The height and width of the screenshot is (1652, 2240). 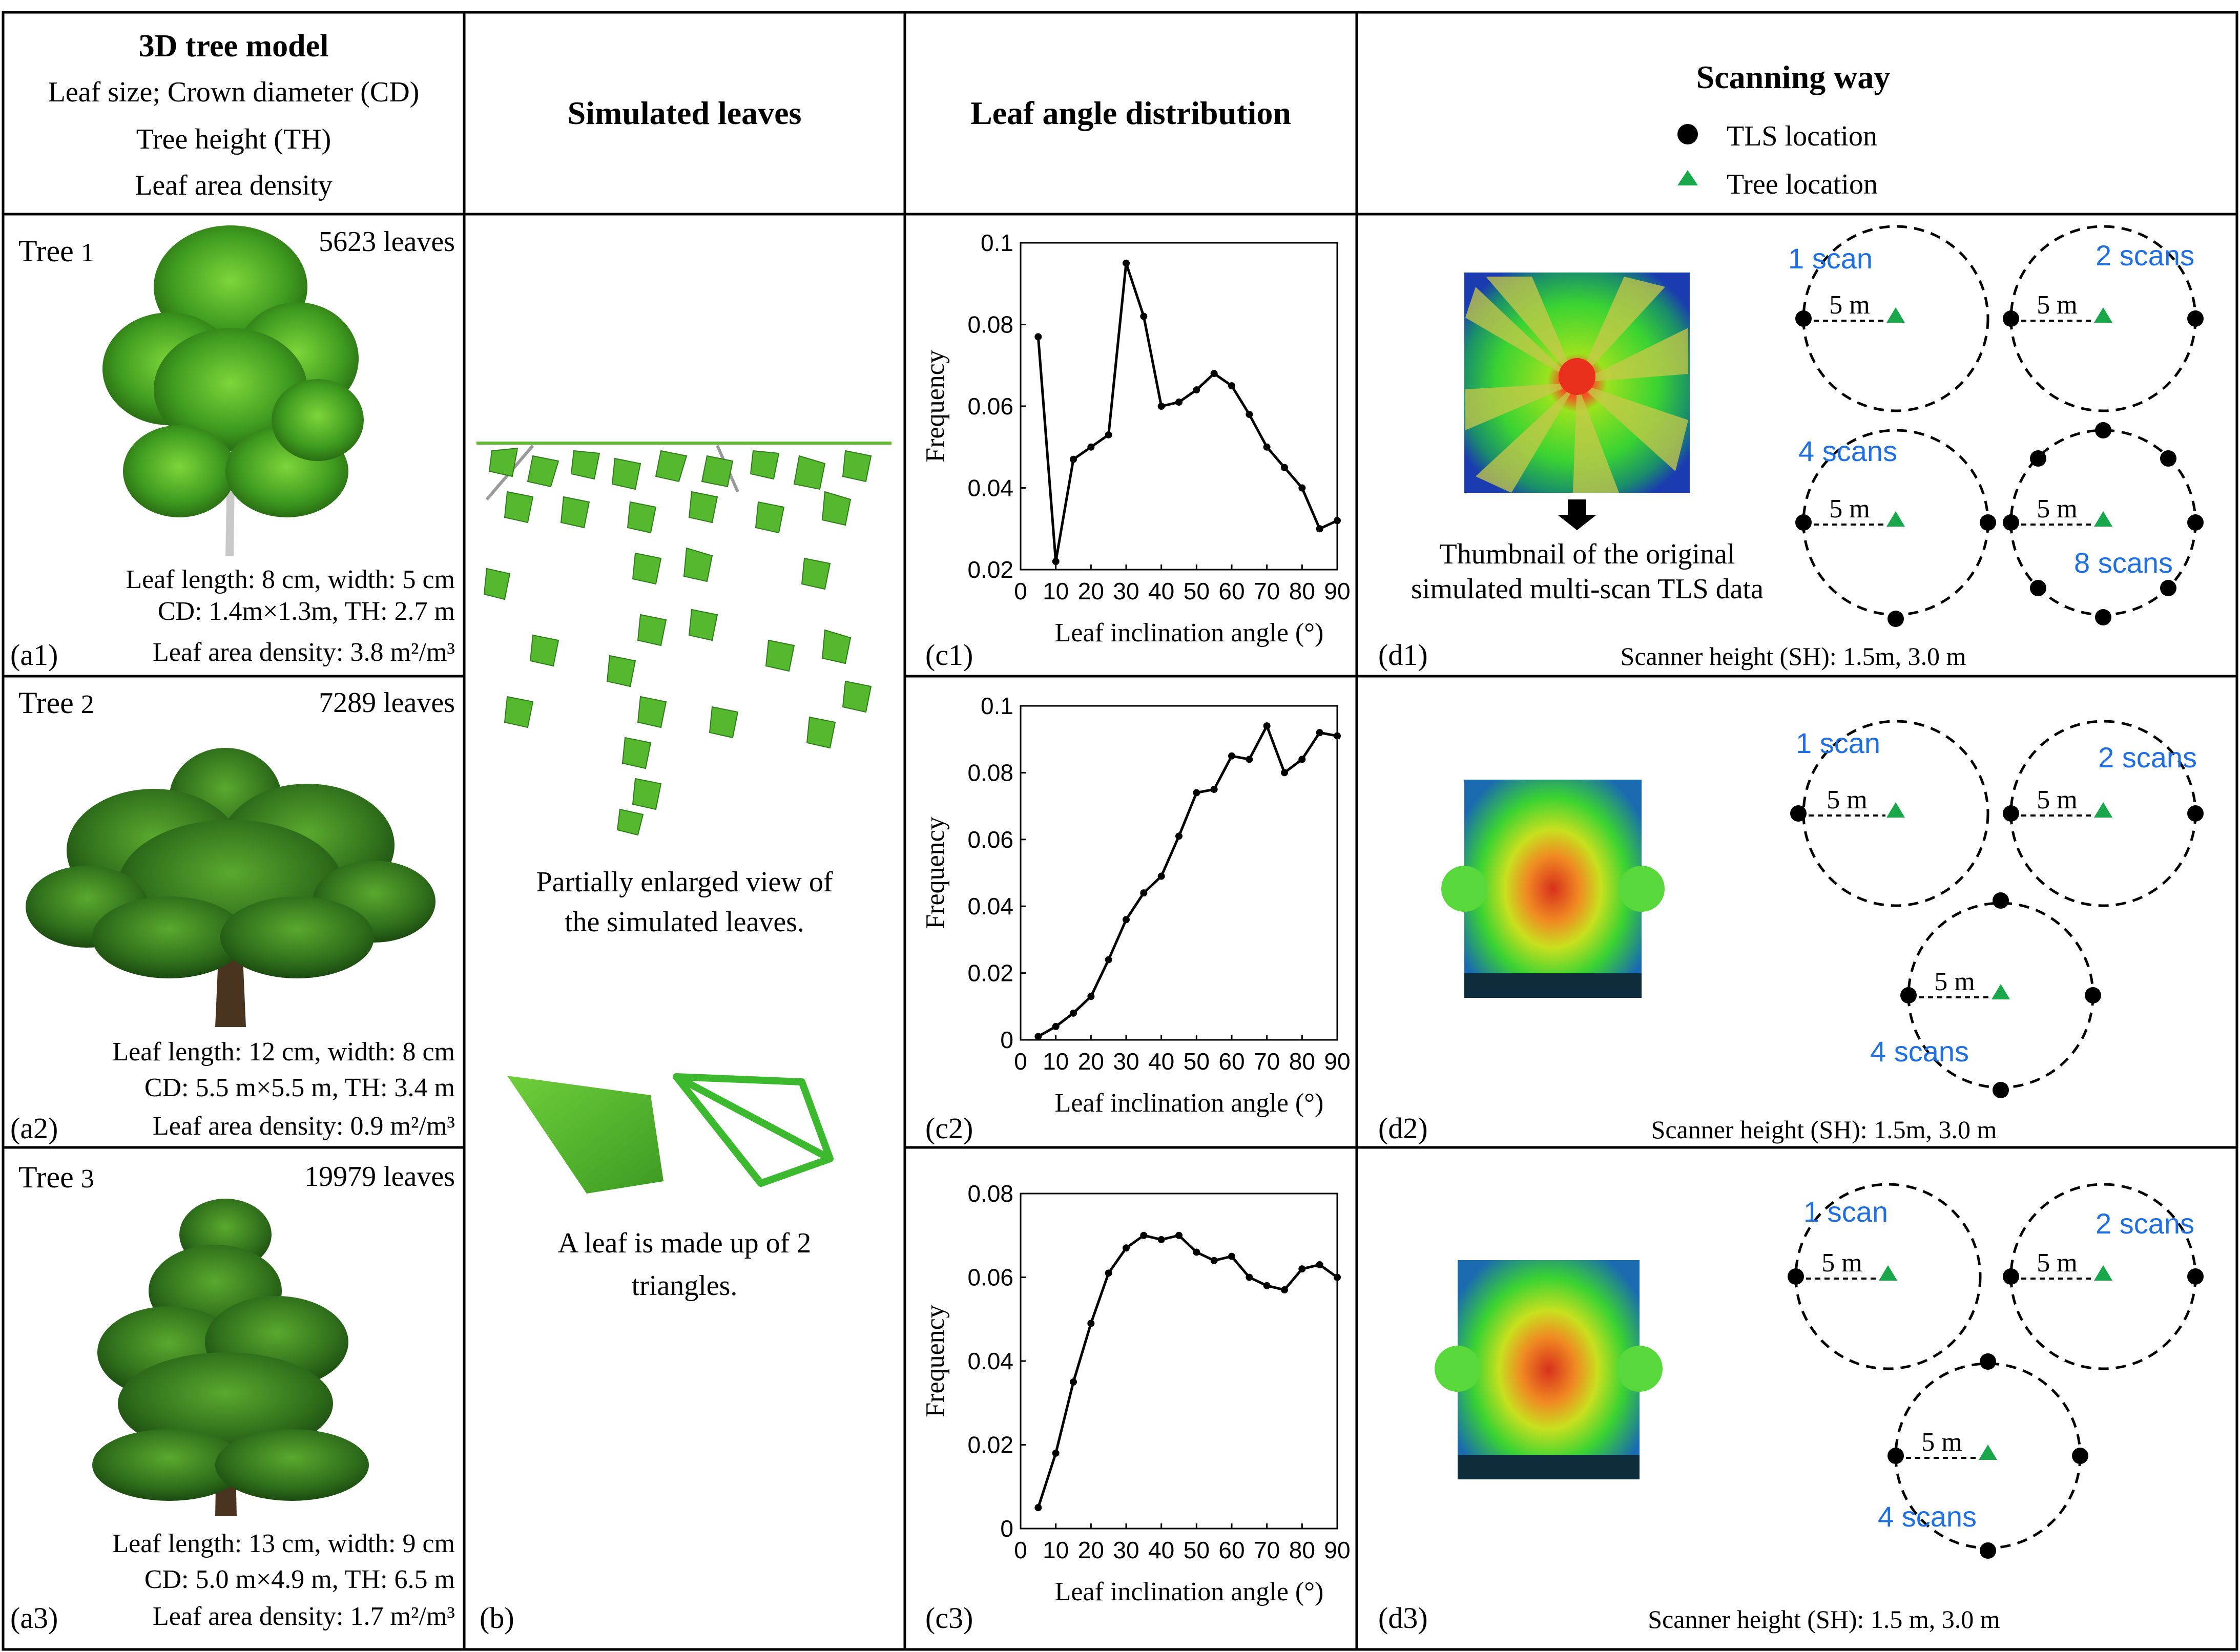 What do you see at coordinates (234, 185) in the screenshot?
I see `header-line3: Leaf area density` at bounding box center [234, 185].